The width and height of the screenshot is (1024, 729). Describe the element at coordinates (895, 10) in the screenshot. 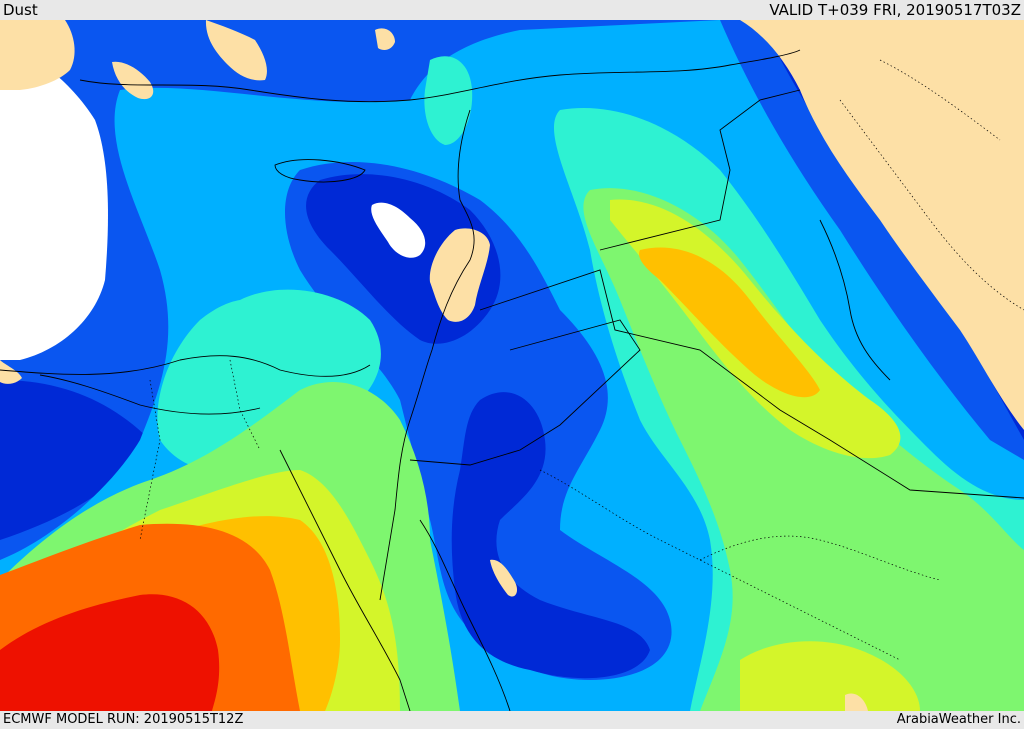

I see `valid-time: VALID T+039 FRI, 20190517T03Z` at that location.